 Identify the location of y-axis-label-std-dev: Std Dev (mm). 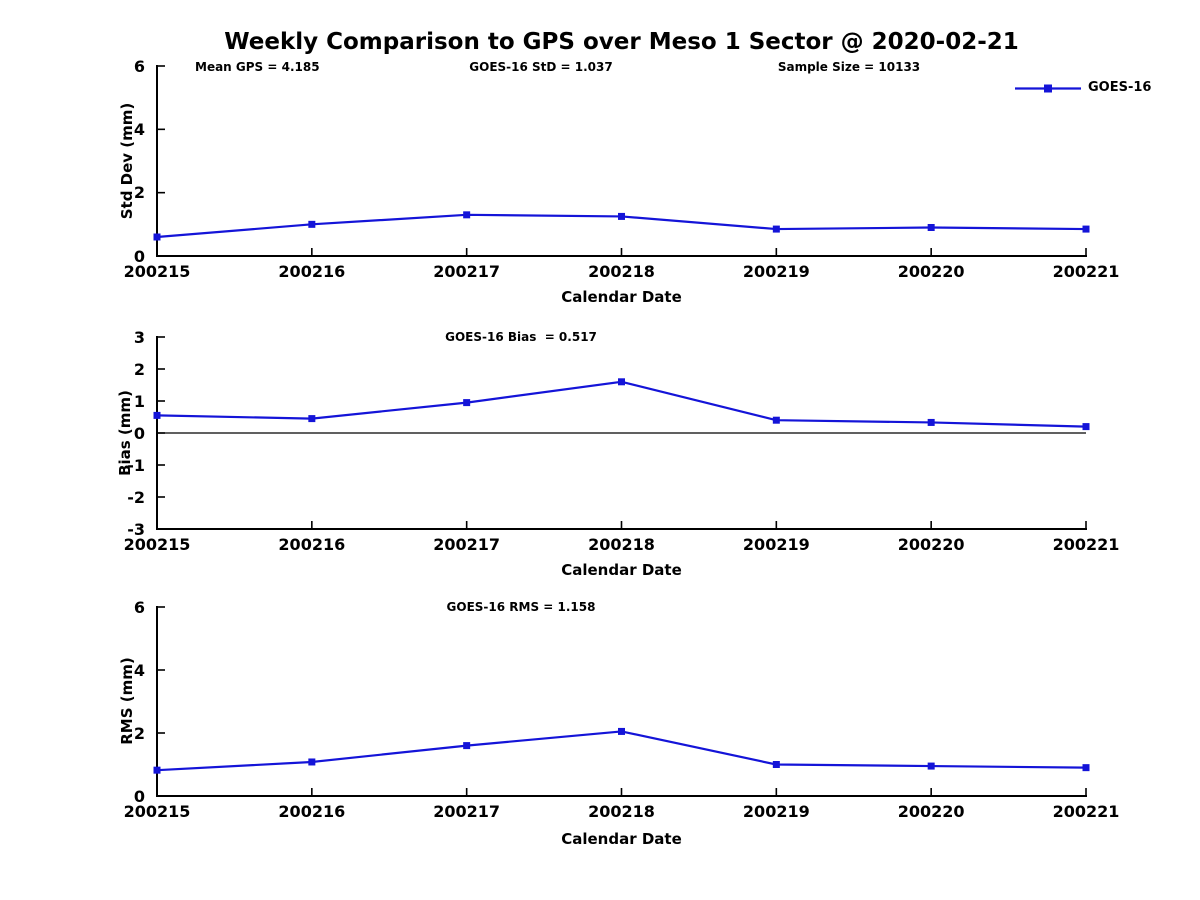
(127, 161).